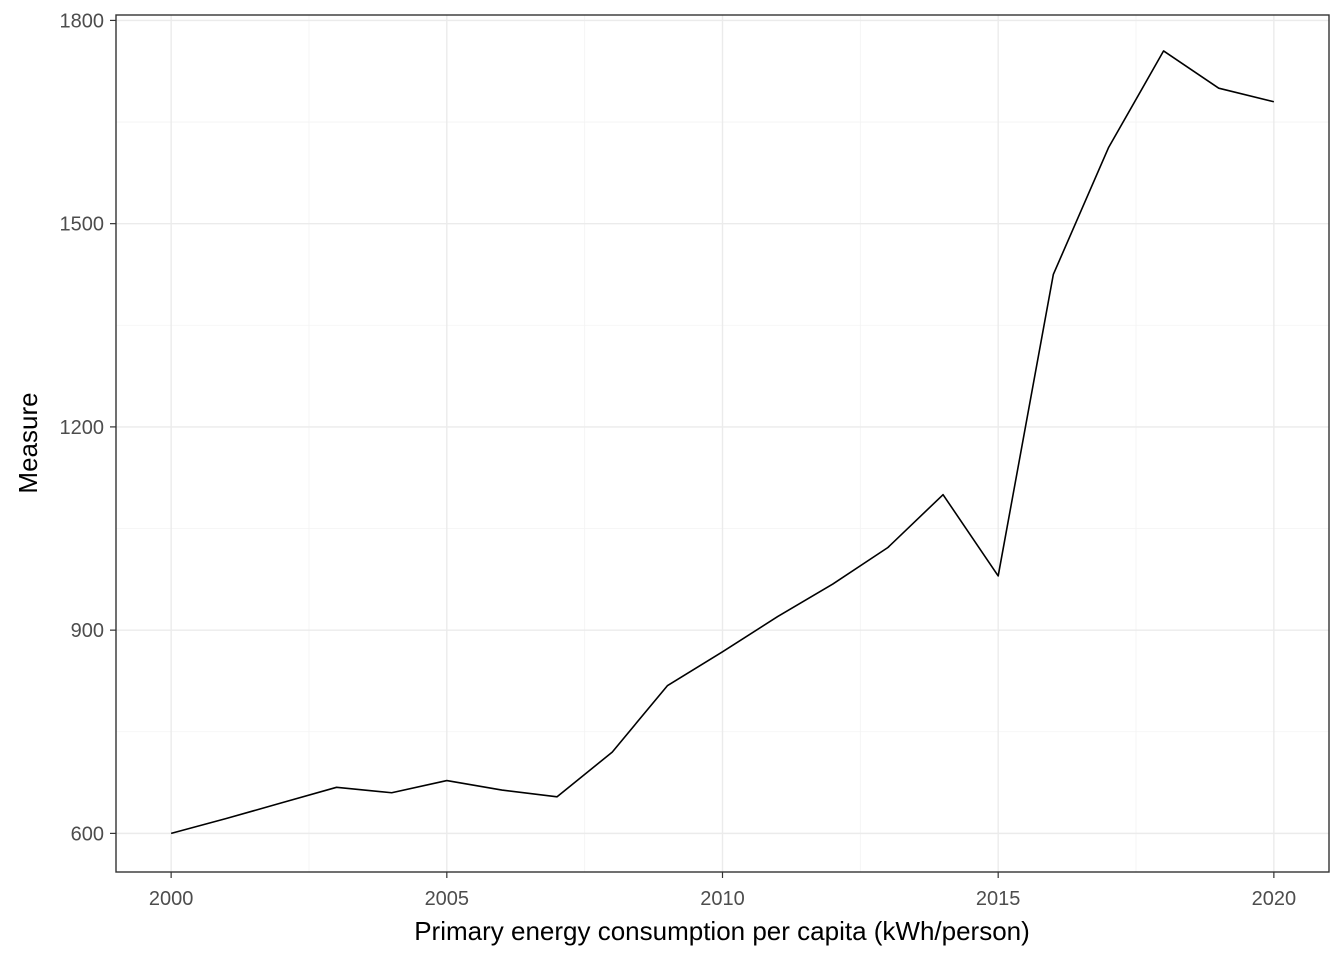 This screenshot has width=1344, height=960. Describe the element at coordinates (1274, 899) in the screenshot. I see `x-tick-label: 2020` at that location.